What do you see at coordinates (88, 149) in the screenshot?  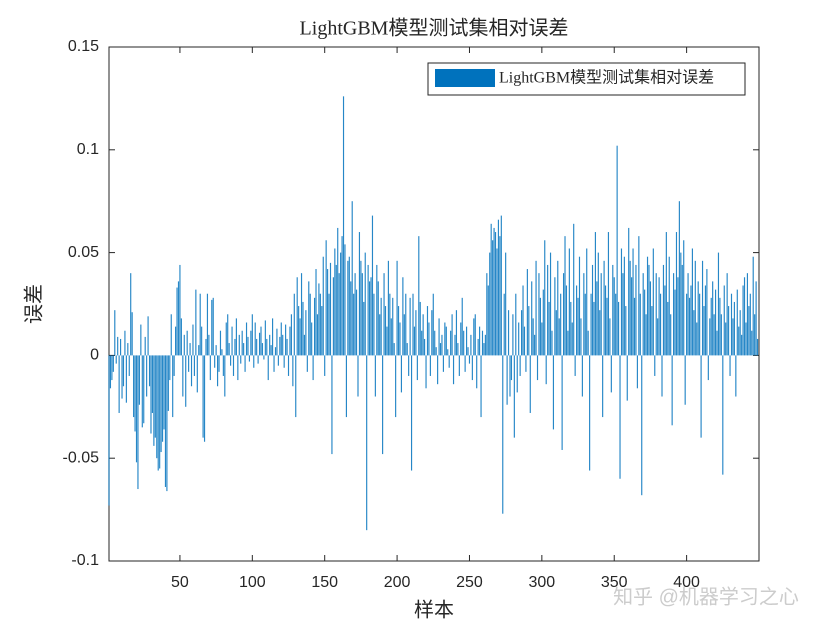 I see `y-tick-label: 0.1` at bounding box center [88, 149].